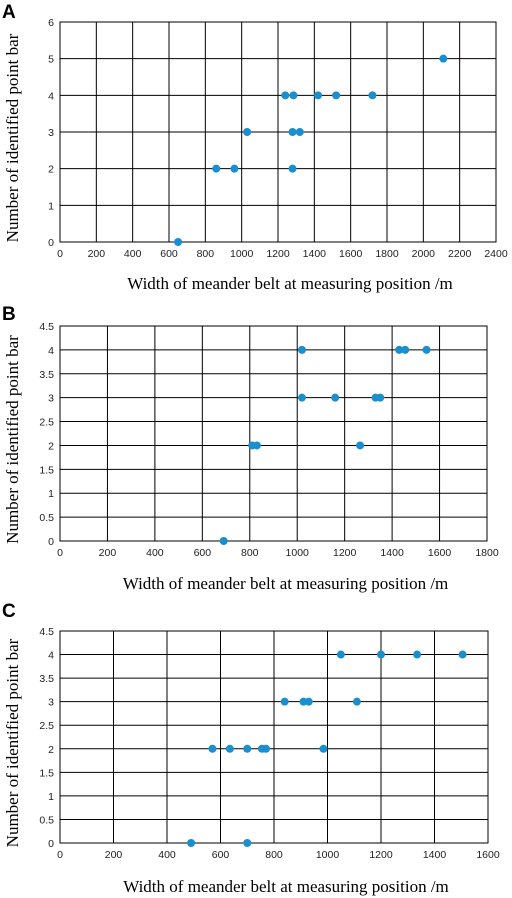 This screenshot has height=898, width=512. Describe the element at coordinates (460, 254) in the screenshot. I see `x-tick-label: 2200` at that location.